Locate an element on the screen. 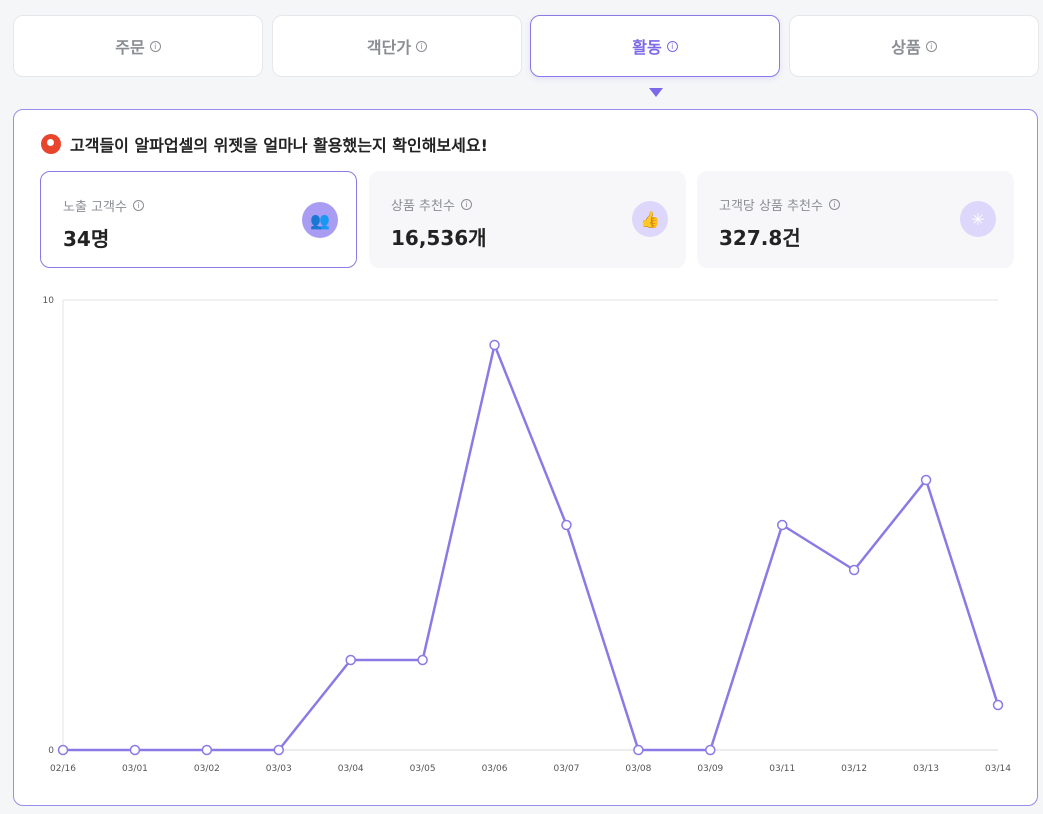 This screenshot has height=814, width=1043. card-value: 327.8건 is located at coordinates (760, 238).